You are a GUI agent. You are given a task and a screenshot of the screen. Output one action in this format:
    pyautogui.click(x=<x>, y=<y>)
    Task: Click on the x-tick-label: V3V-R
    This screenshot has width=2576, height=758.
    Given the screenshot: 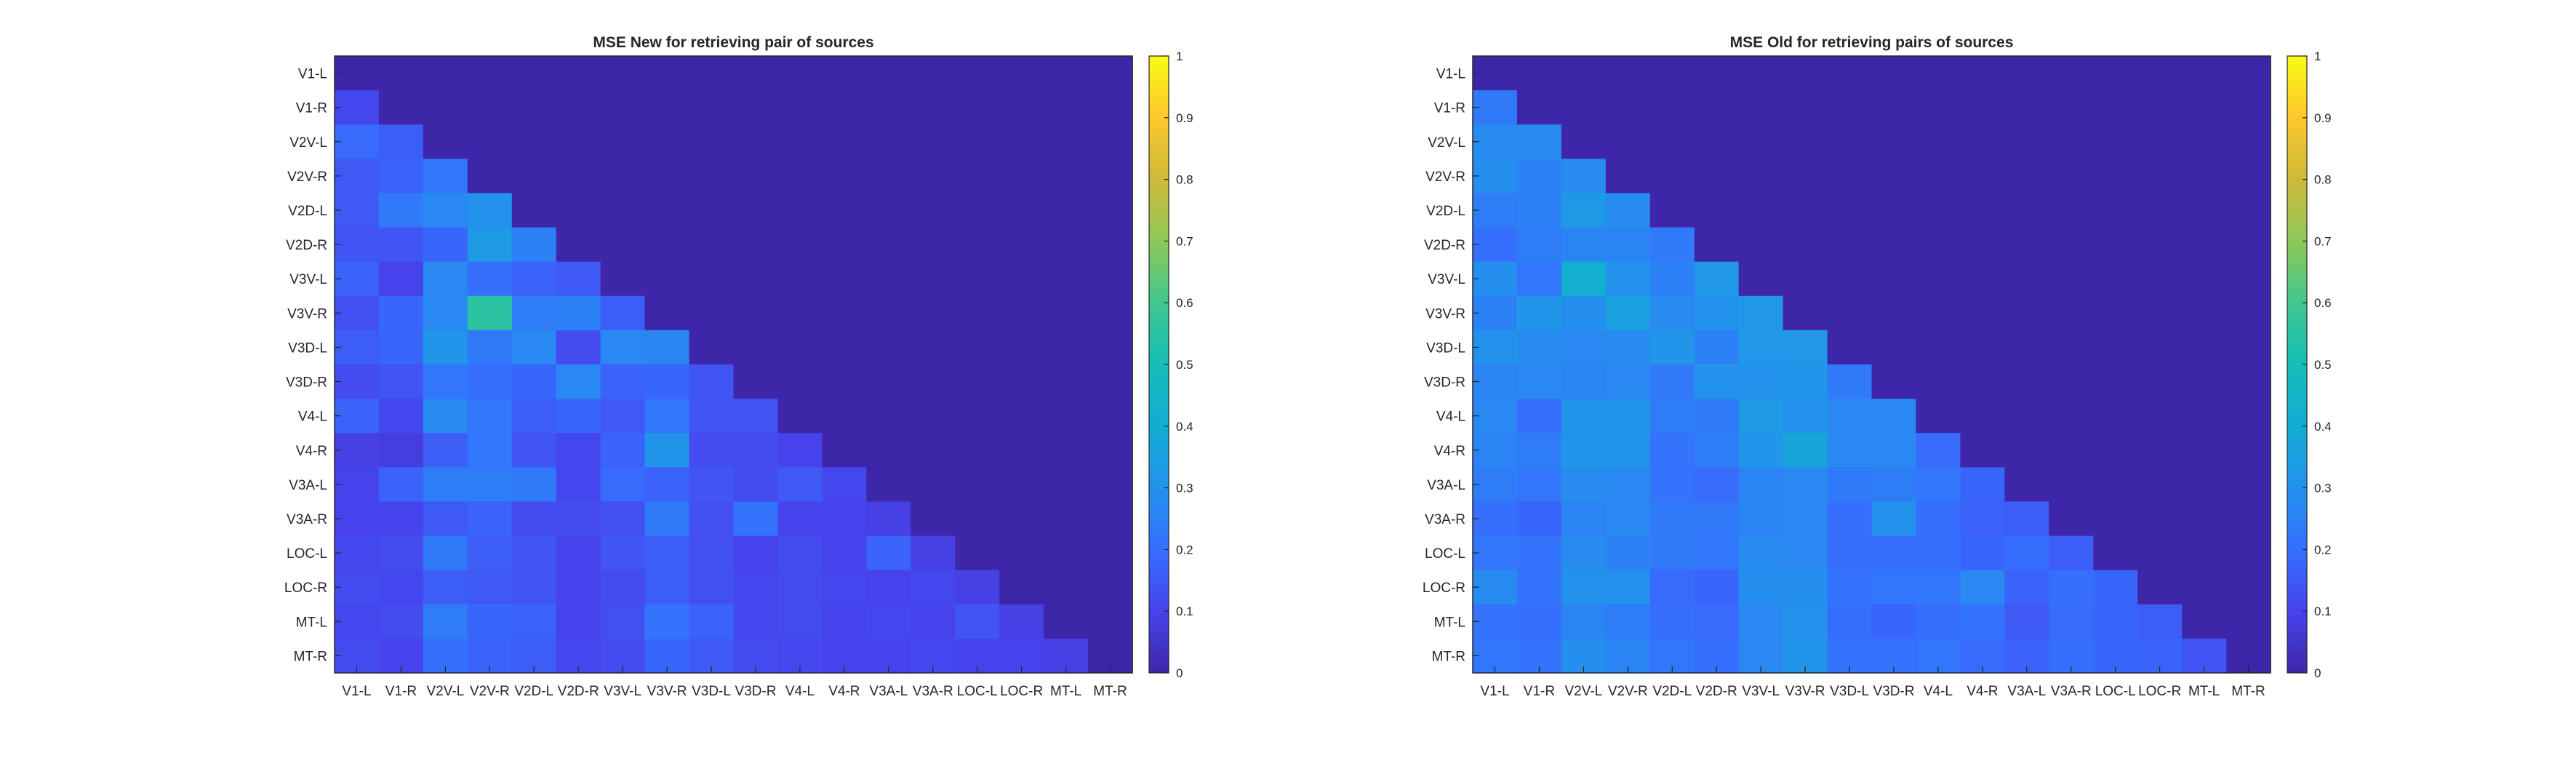 What is the action you would take?
    pyautogui.click(x=1805, y=691)
    